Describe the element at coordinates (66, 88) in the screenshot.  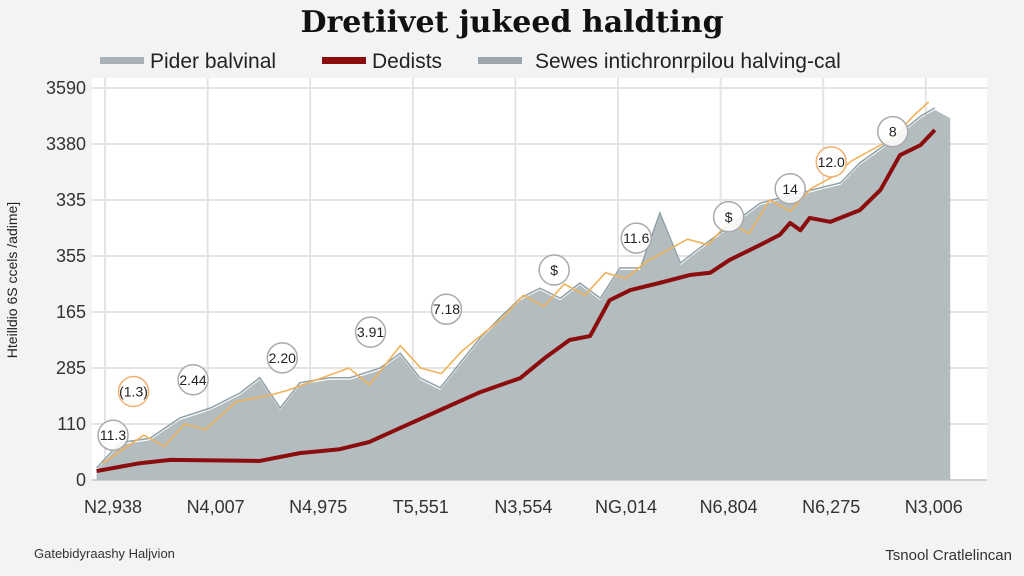
I see `y-tick-label: 3590` at that location.